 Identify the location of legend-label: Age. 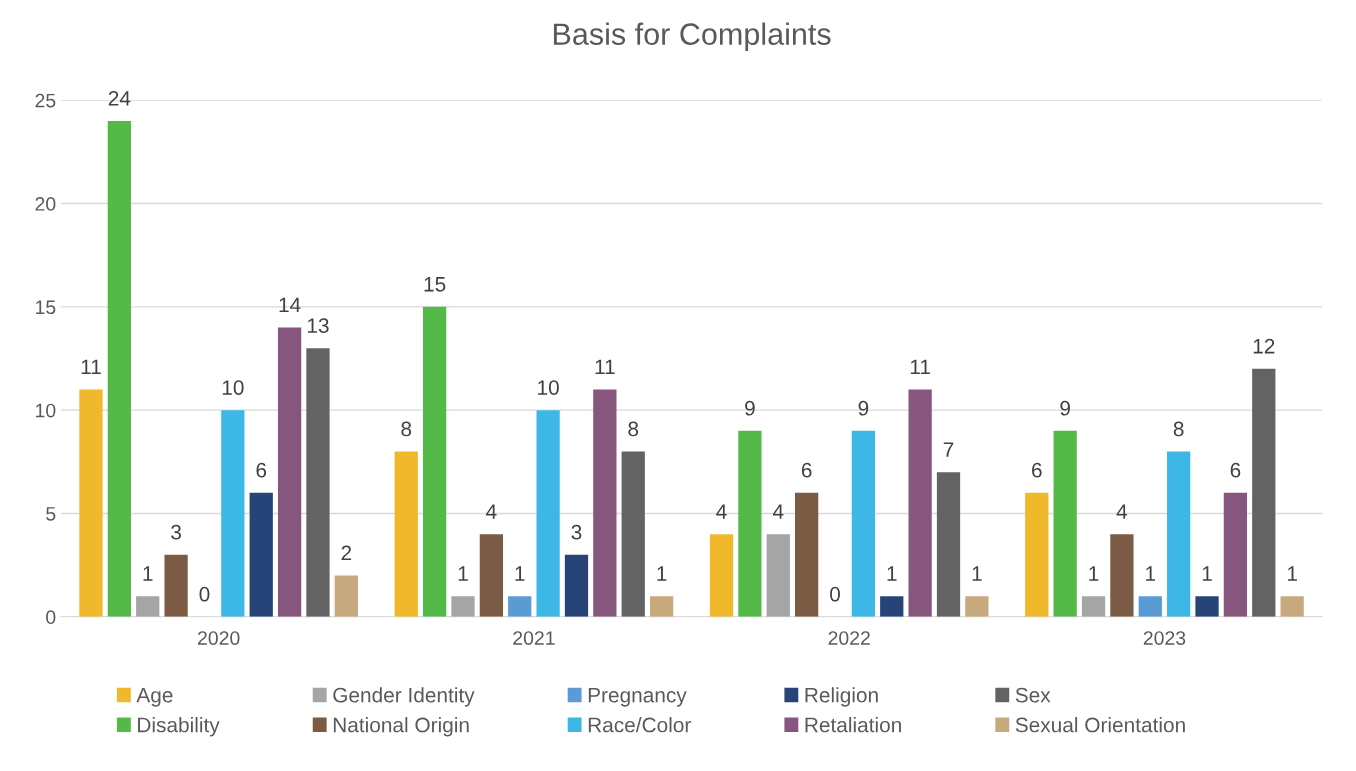
(154, 697).